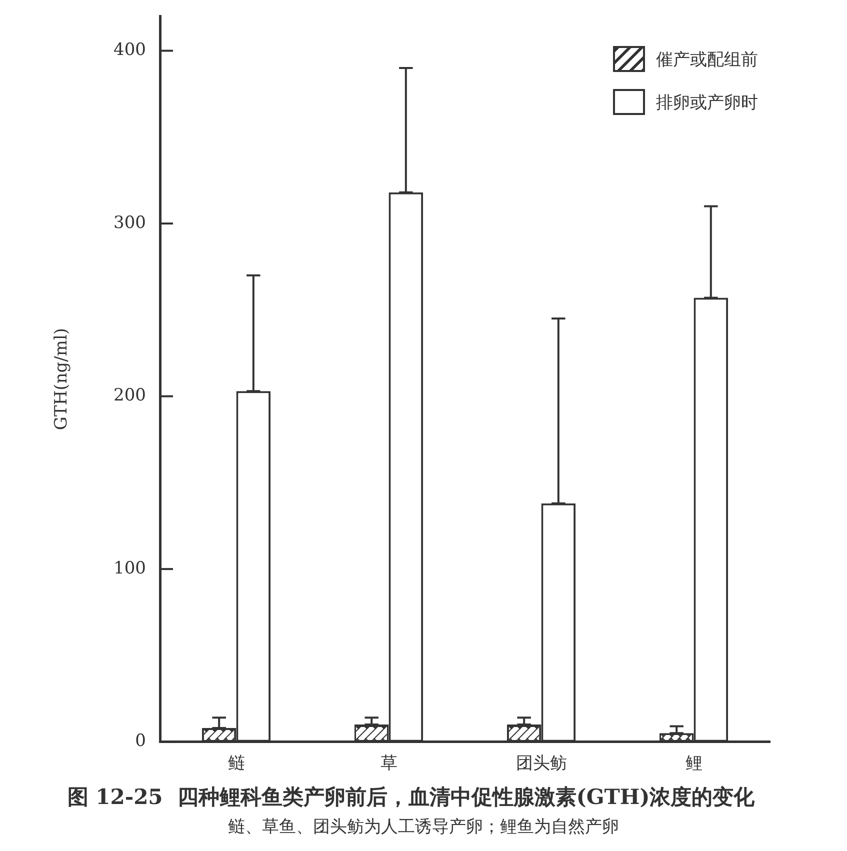 The width and height of the screenshot is (847, 851). I want to click on y-tick-label: 200, so click(130, 396).